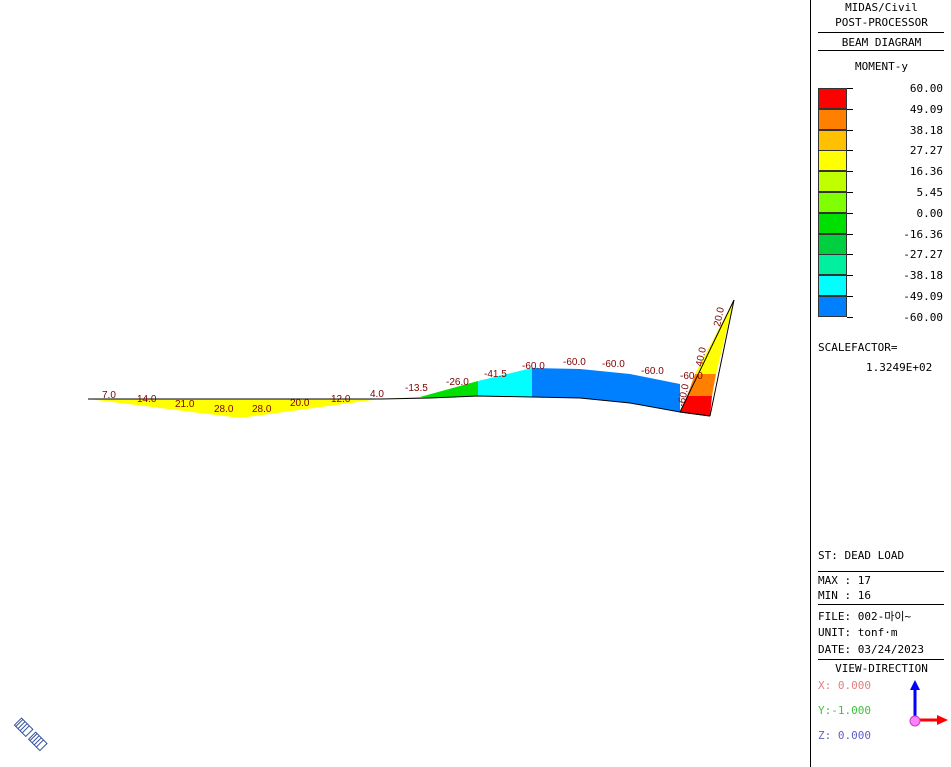  Describe the element at coordinates (109, 395) in the screenshot. I see `moment-label: 7.0` at that location.